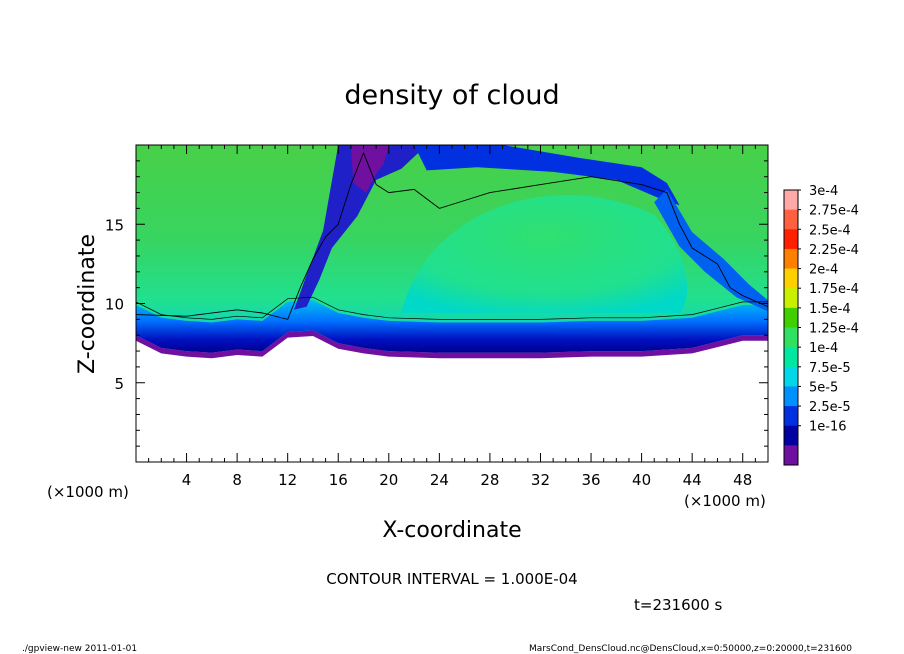 The width and height of the screenshot is (904, 654). What do you see at coordinates (692, 480) in the screenshot?
I see `x-tick-label: 44` at bounding box center [692, 480].